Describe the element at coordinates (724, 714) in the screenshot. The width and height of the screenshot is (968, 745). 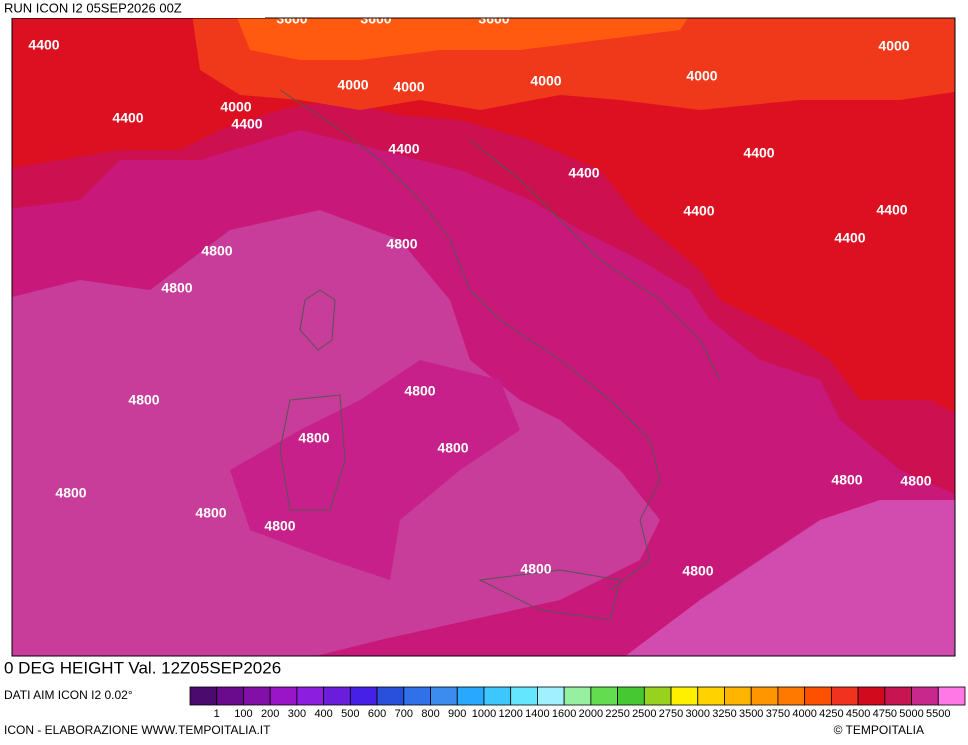
I see `legend-label: 3250` at that location.